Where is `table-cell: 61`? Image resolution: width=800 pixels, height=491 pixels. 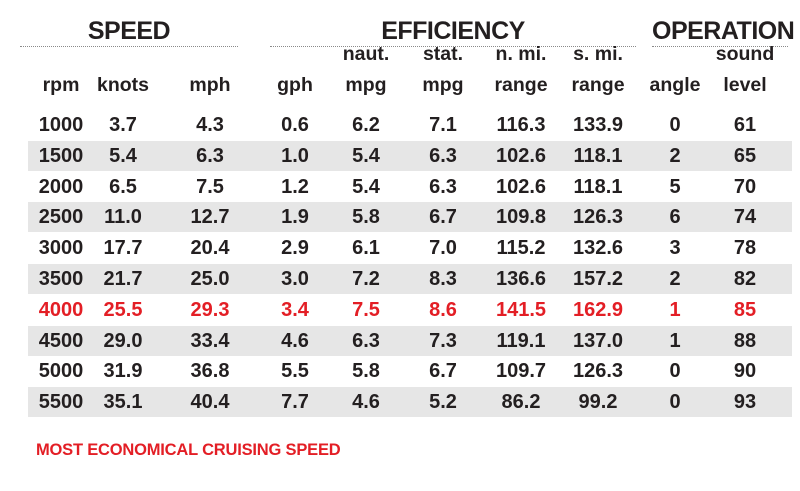
table-cell: 61 is located at coordinates (745, 125).